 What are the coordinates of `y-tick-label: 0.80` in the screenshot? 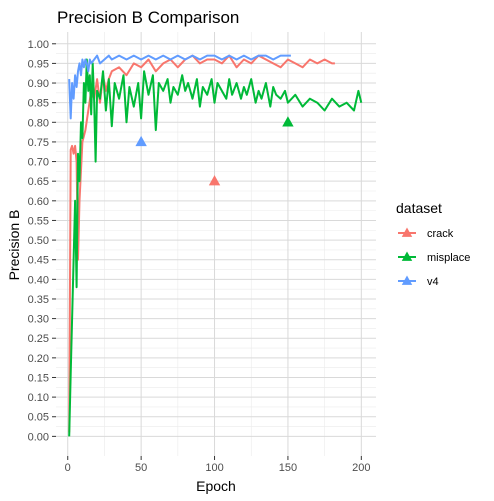 It's located at (38, 123).